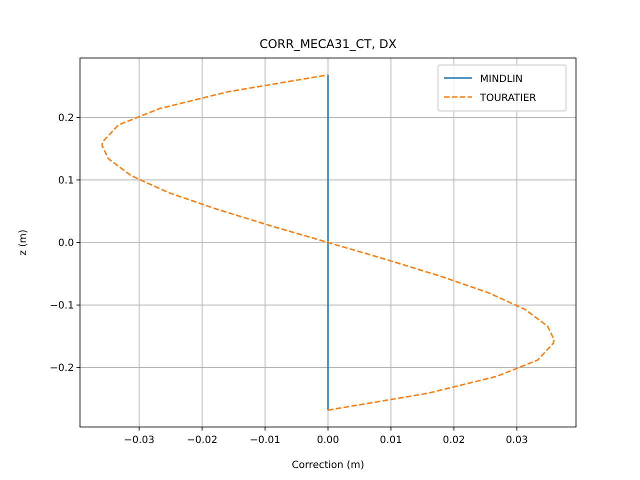 Image resolution: width=640 pixels, height=480 pixels. What do you see at coordinates (501, 79) in the screenshot?
I see `legend-label: MINDLIN` at bounding box center [501, 79].